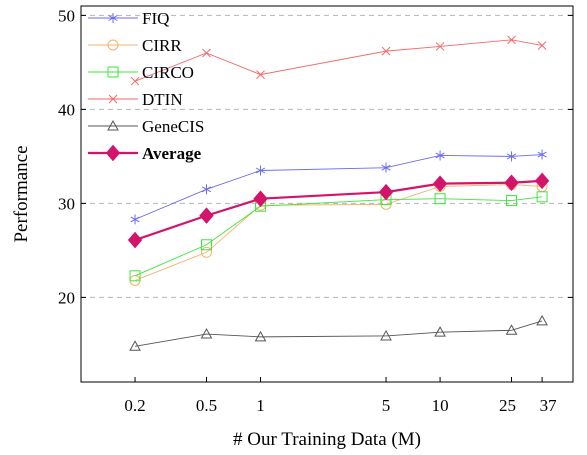 The height and width of the screenshot is (455, 587). What do you see at coordinates (66, 297) in the screenshot?
I see `y-tick-label: 20` at bounding box center [66, 297].